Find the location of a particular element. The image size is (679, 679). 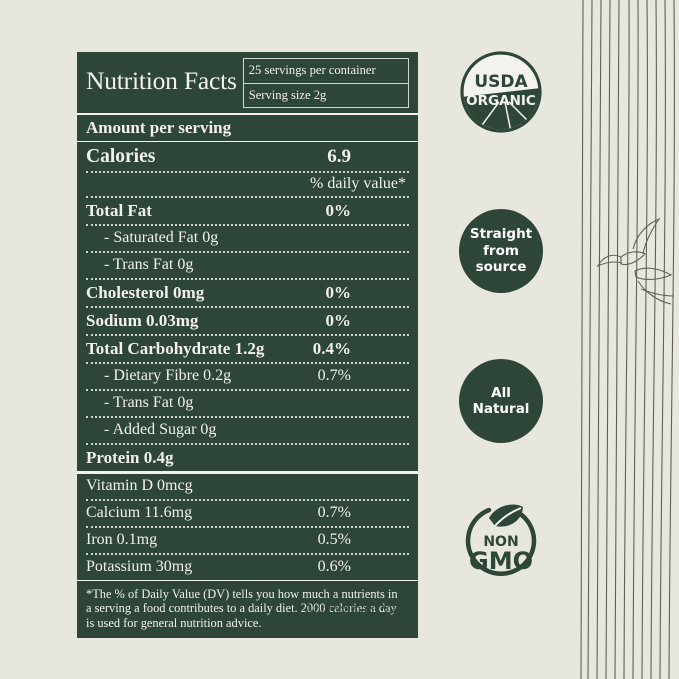

nutrient-name: Total Fat is located at coordinates (119, 210).